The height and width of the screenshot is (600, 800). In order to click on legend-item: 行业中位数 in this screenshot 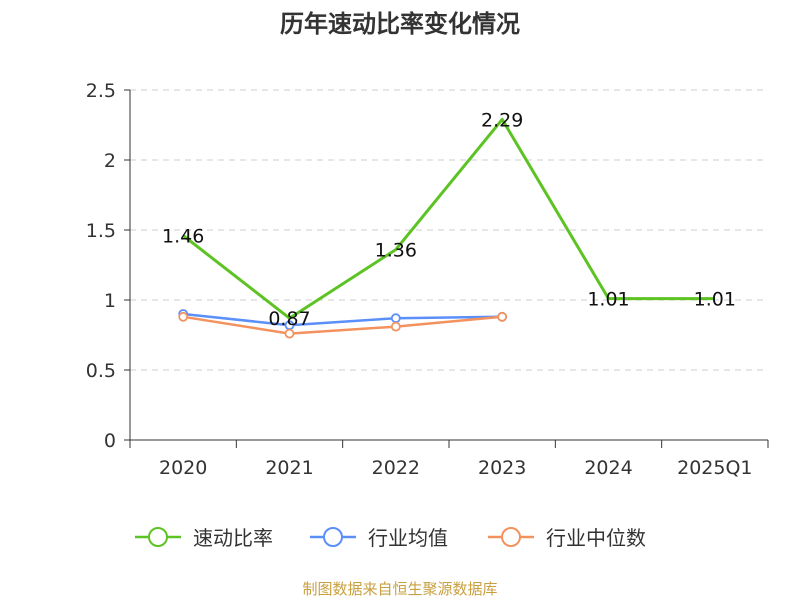, I will do `click(567, 538)`.